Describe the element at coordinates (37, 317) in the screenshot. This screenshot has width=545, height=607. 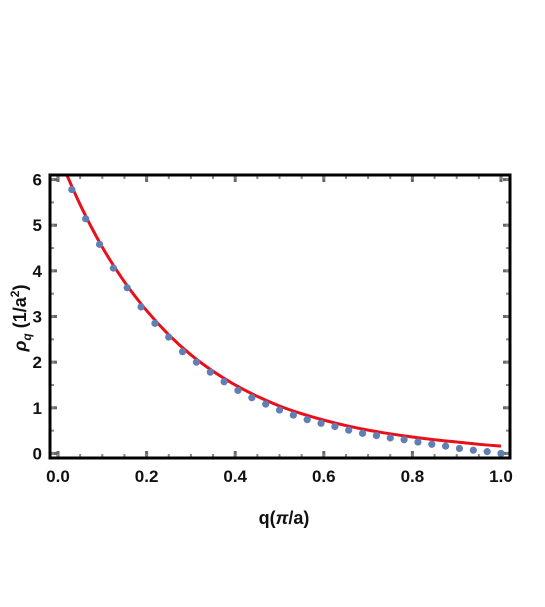
I see `y-tick-label: 3` at that location.